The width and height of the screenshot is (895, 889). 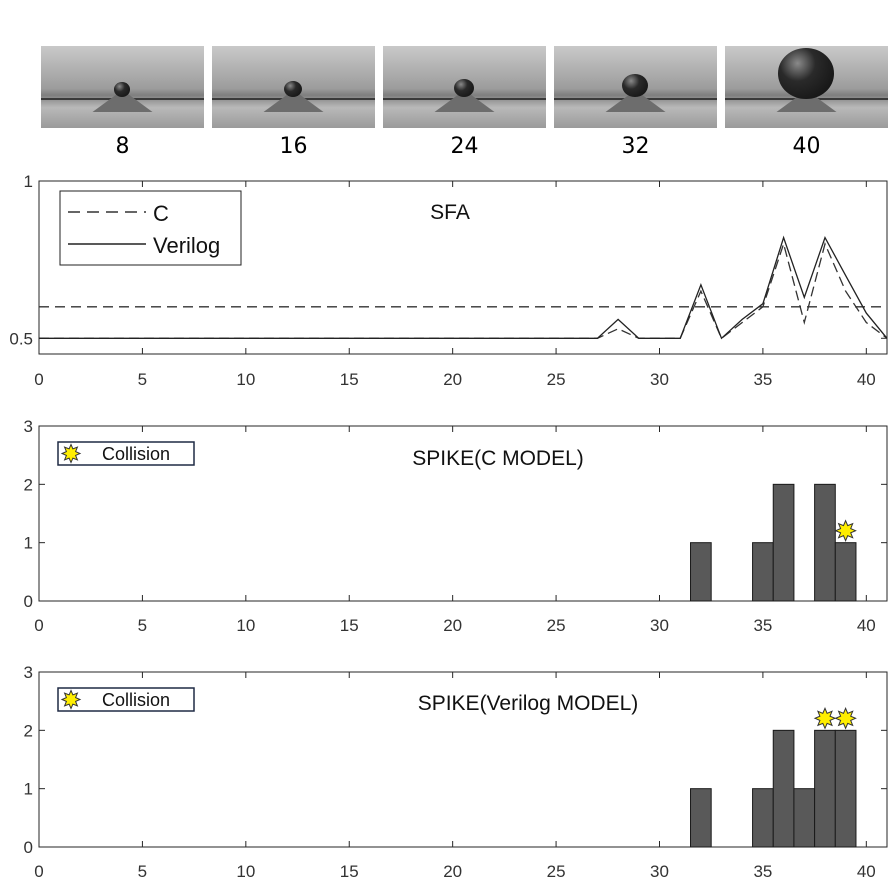 What do you see at coordinates (122, 146) in the screenshot?
I see `frame-label: 8` at bounding box center [122, 146].